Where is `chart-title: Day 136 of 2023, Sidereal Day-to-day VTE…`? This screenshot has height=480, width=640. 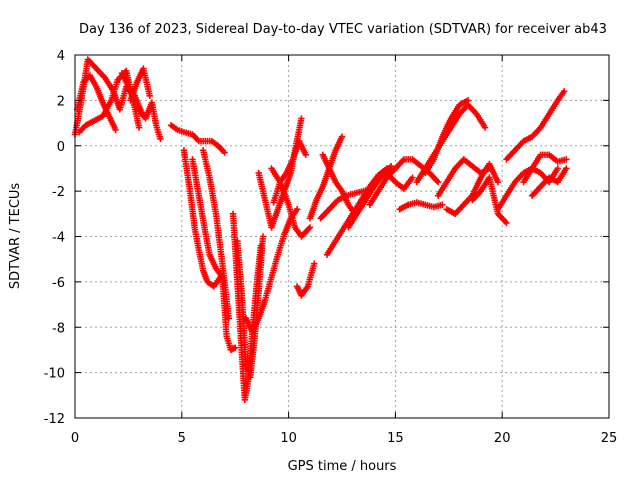 chart-title: Day 136 of 2023, Sidereal Day-to-day VTE… is located at coordinates (343, 29).